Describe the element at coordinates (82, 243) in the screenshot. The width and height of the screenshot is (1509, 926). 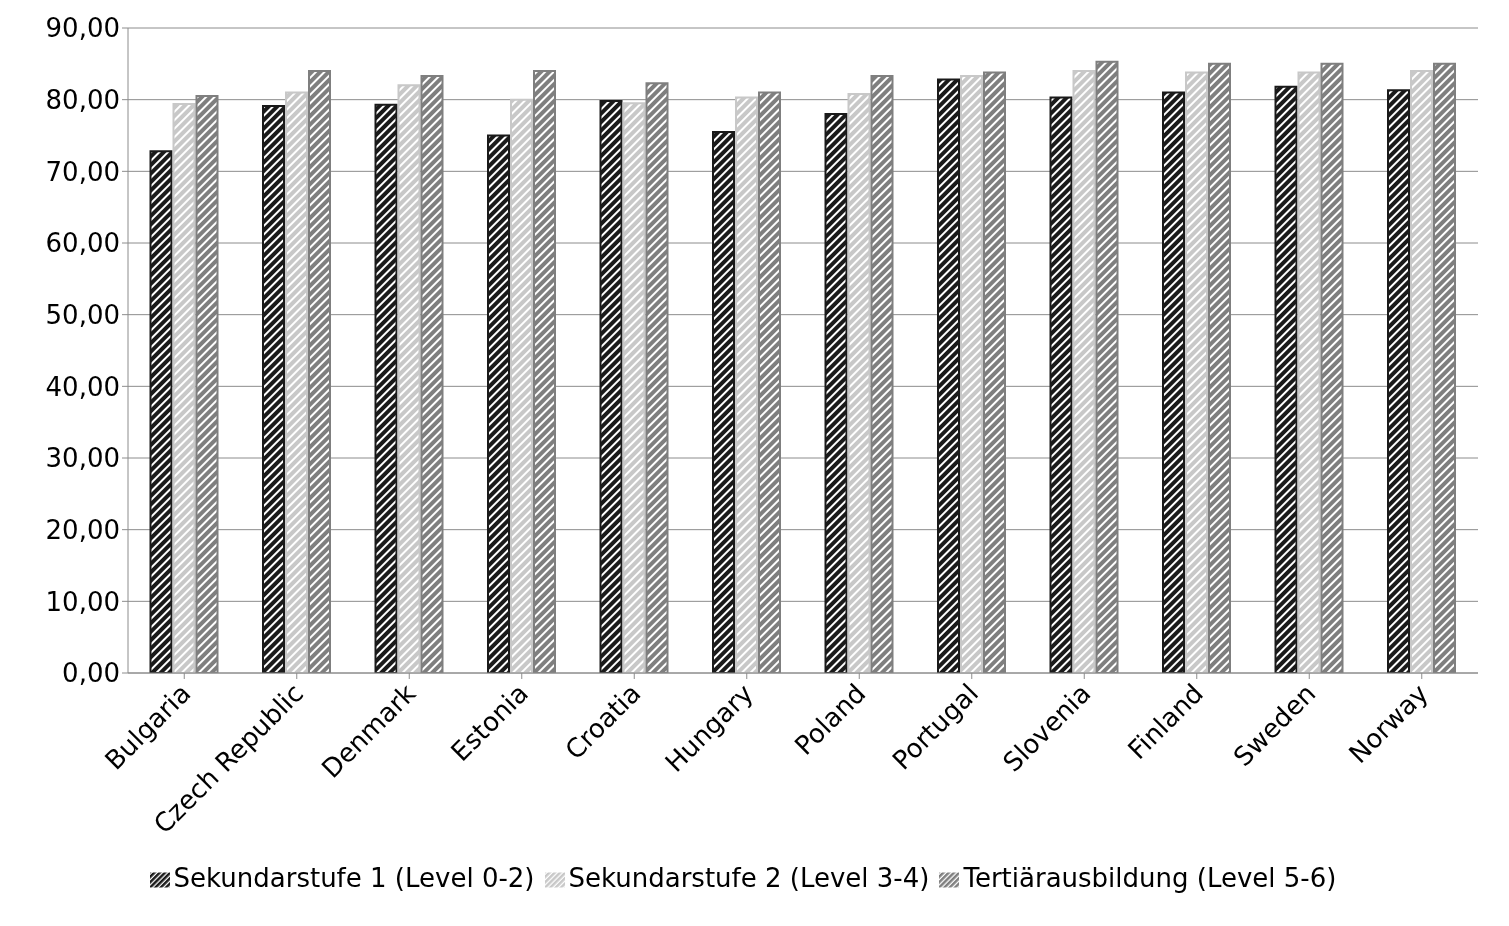
I see `y-tick-label: 60,00` at that location.